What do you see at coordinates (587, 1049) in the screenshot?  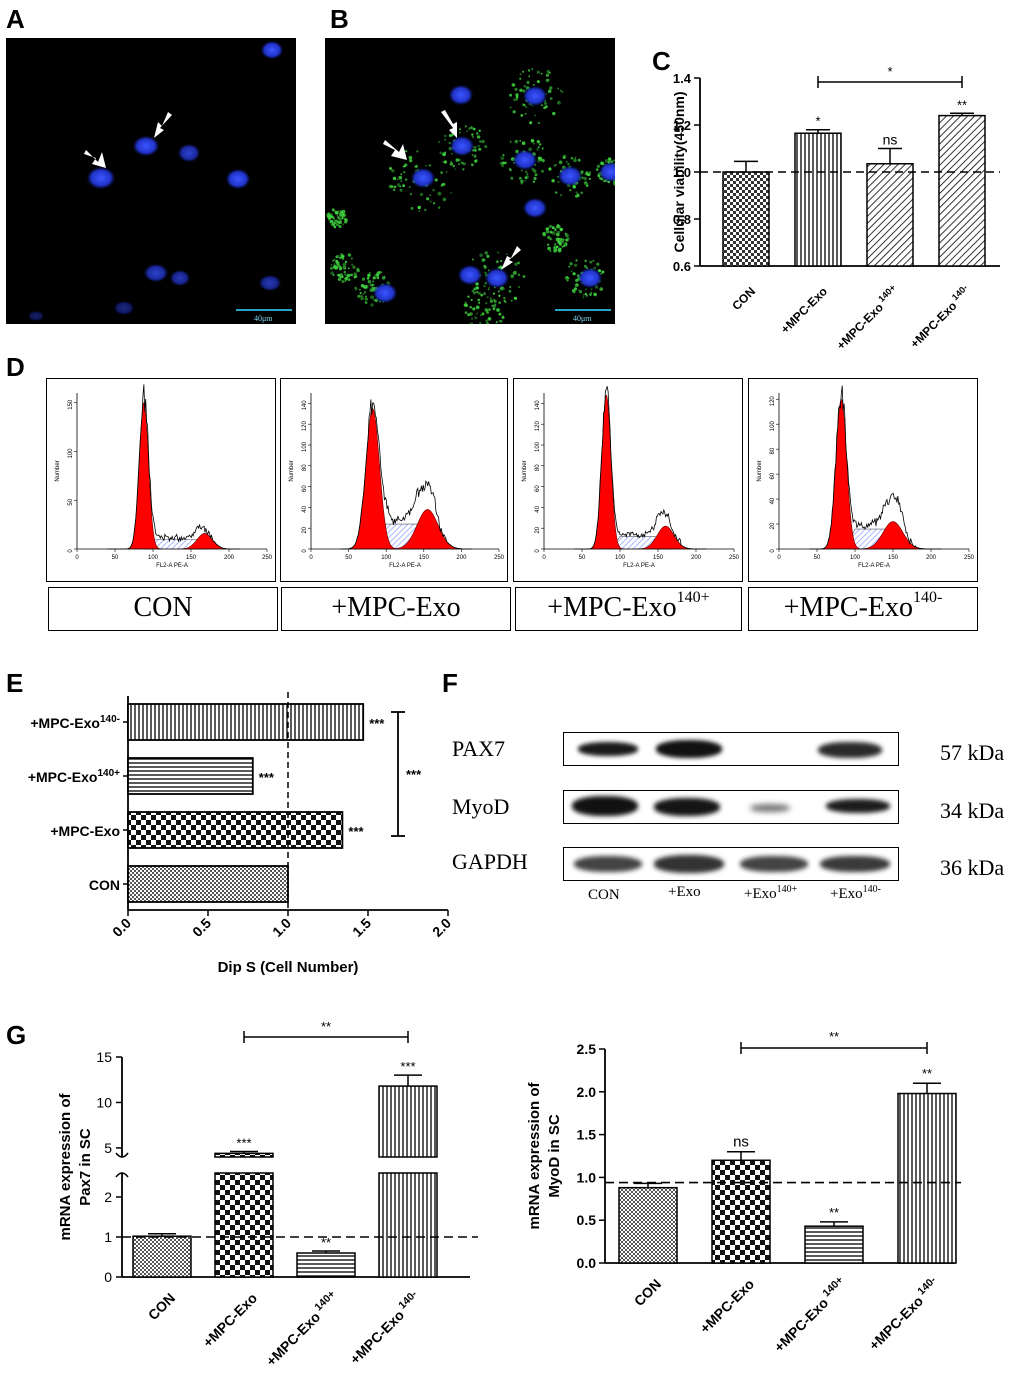 I see `y-tick-label: 2.5` at bounding box center [587, 1049].